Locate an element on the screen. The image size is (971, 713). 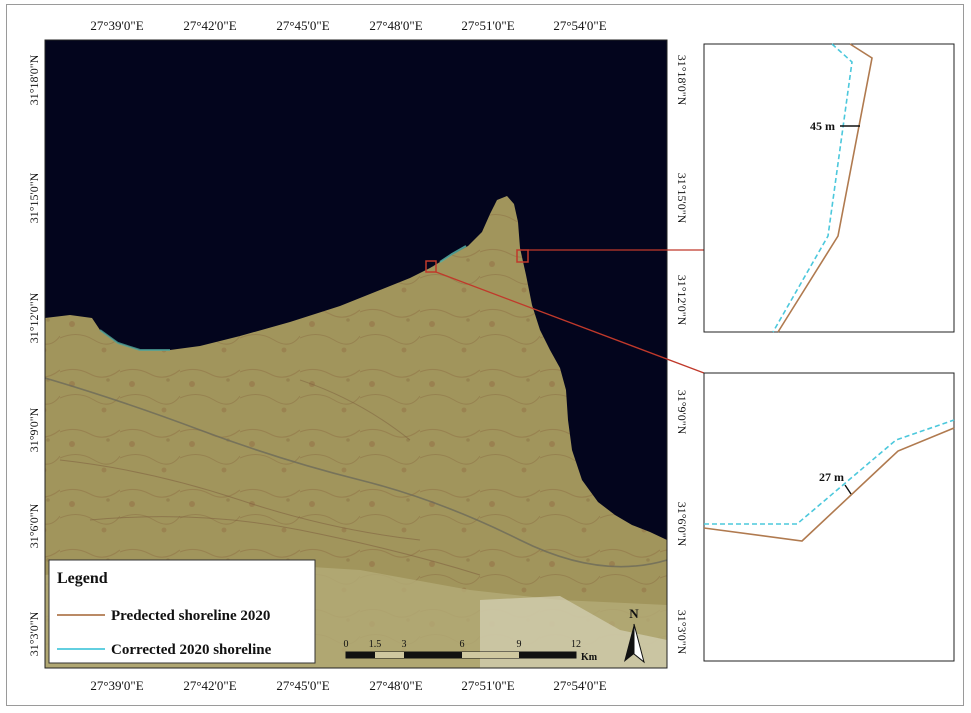
callout-box-east is located at coordinates (522, 256).